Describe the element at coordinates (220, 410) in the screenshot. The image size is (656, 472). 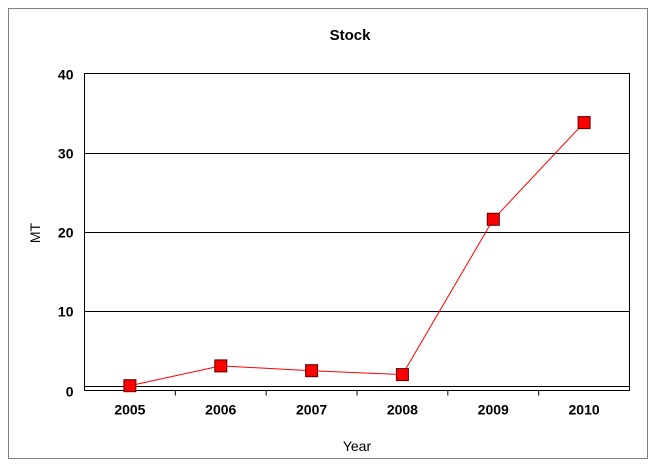
I see `x-tick-label: 2006` at that location.